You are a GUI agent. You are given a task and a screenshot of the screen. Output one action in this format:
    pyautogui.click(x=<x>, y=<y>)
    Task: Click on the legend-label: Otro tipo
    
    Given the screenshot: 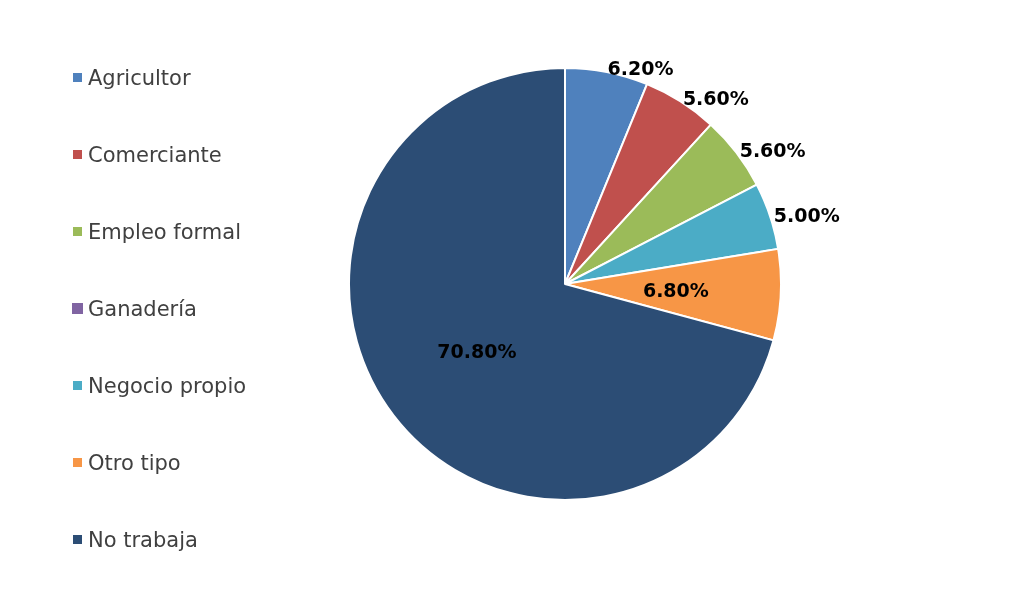 What is the action you would take?
    pyautogui.click(x=134, y=462)
    